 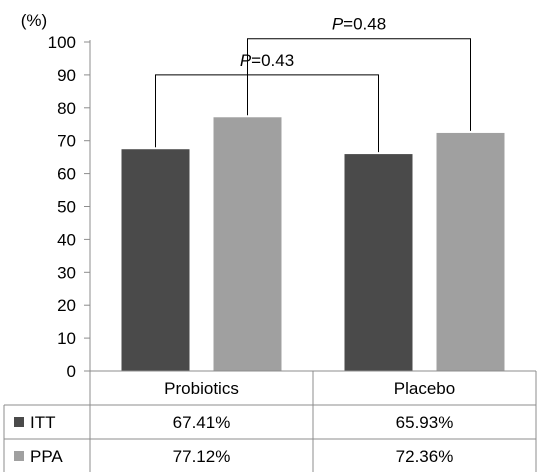 I want to click on data-cell: 65.93%, so click(x=425, y=422).